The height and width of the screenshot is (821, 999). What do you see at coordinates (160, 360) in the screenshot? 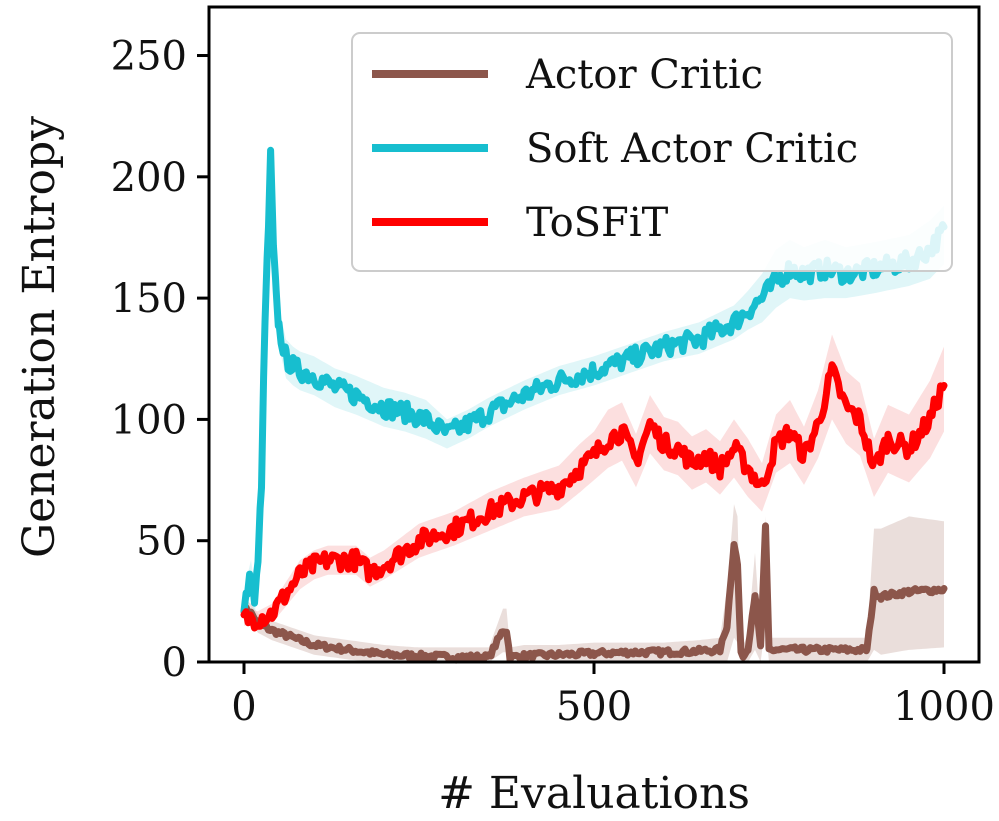
I see `y-axis-ticks: 0 50 100 150 200 250` at bounding box center [160, 360].